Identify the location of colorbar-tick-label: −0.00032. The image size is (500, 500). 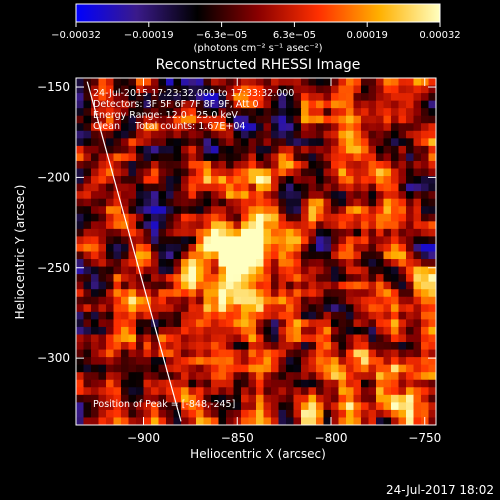
(76, 35).